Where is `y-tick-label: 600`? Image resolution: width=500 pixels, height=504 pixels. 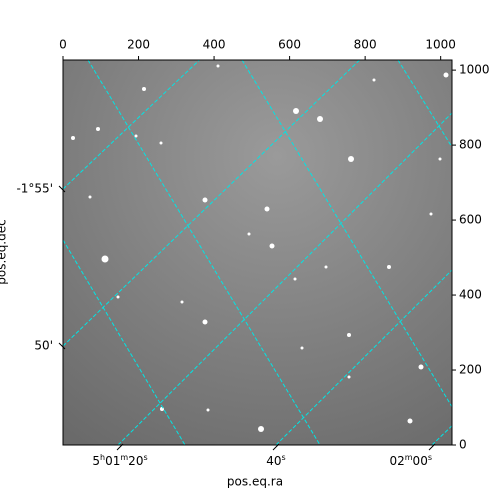 y-tick-label: 600 is located at coordinates (470, 220).